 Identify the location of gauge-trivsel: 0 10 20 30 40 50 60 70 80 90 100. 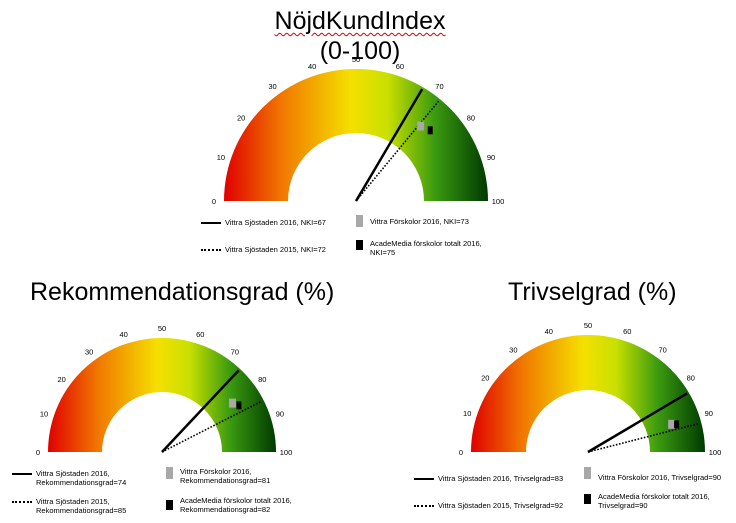
(590, 389).